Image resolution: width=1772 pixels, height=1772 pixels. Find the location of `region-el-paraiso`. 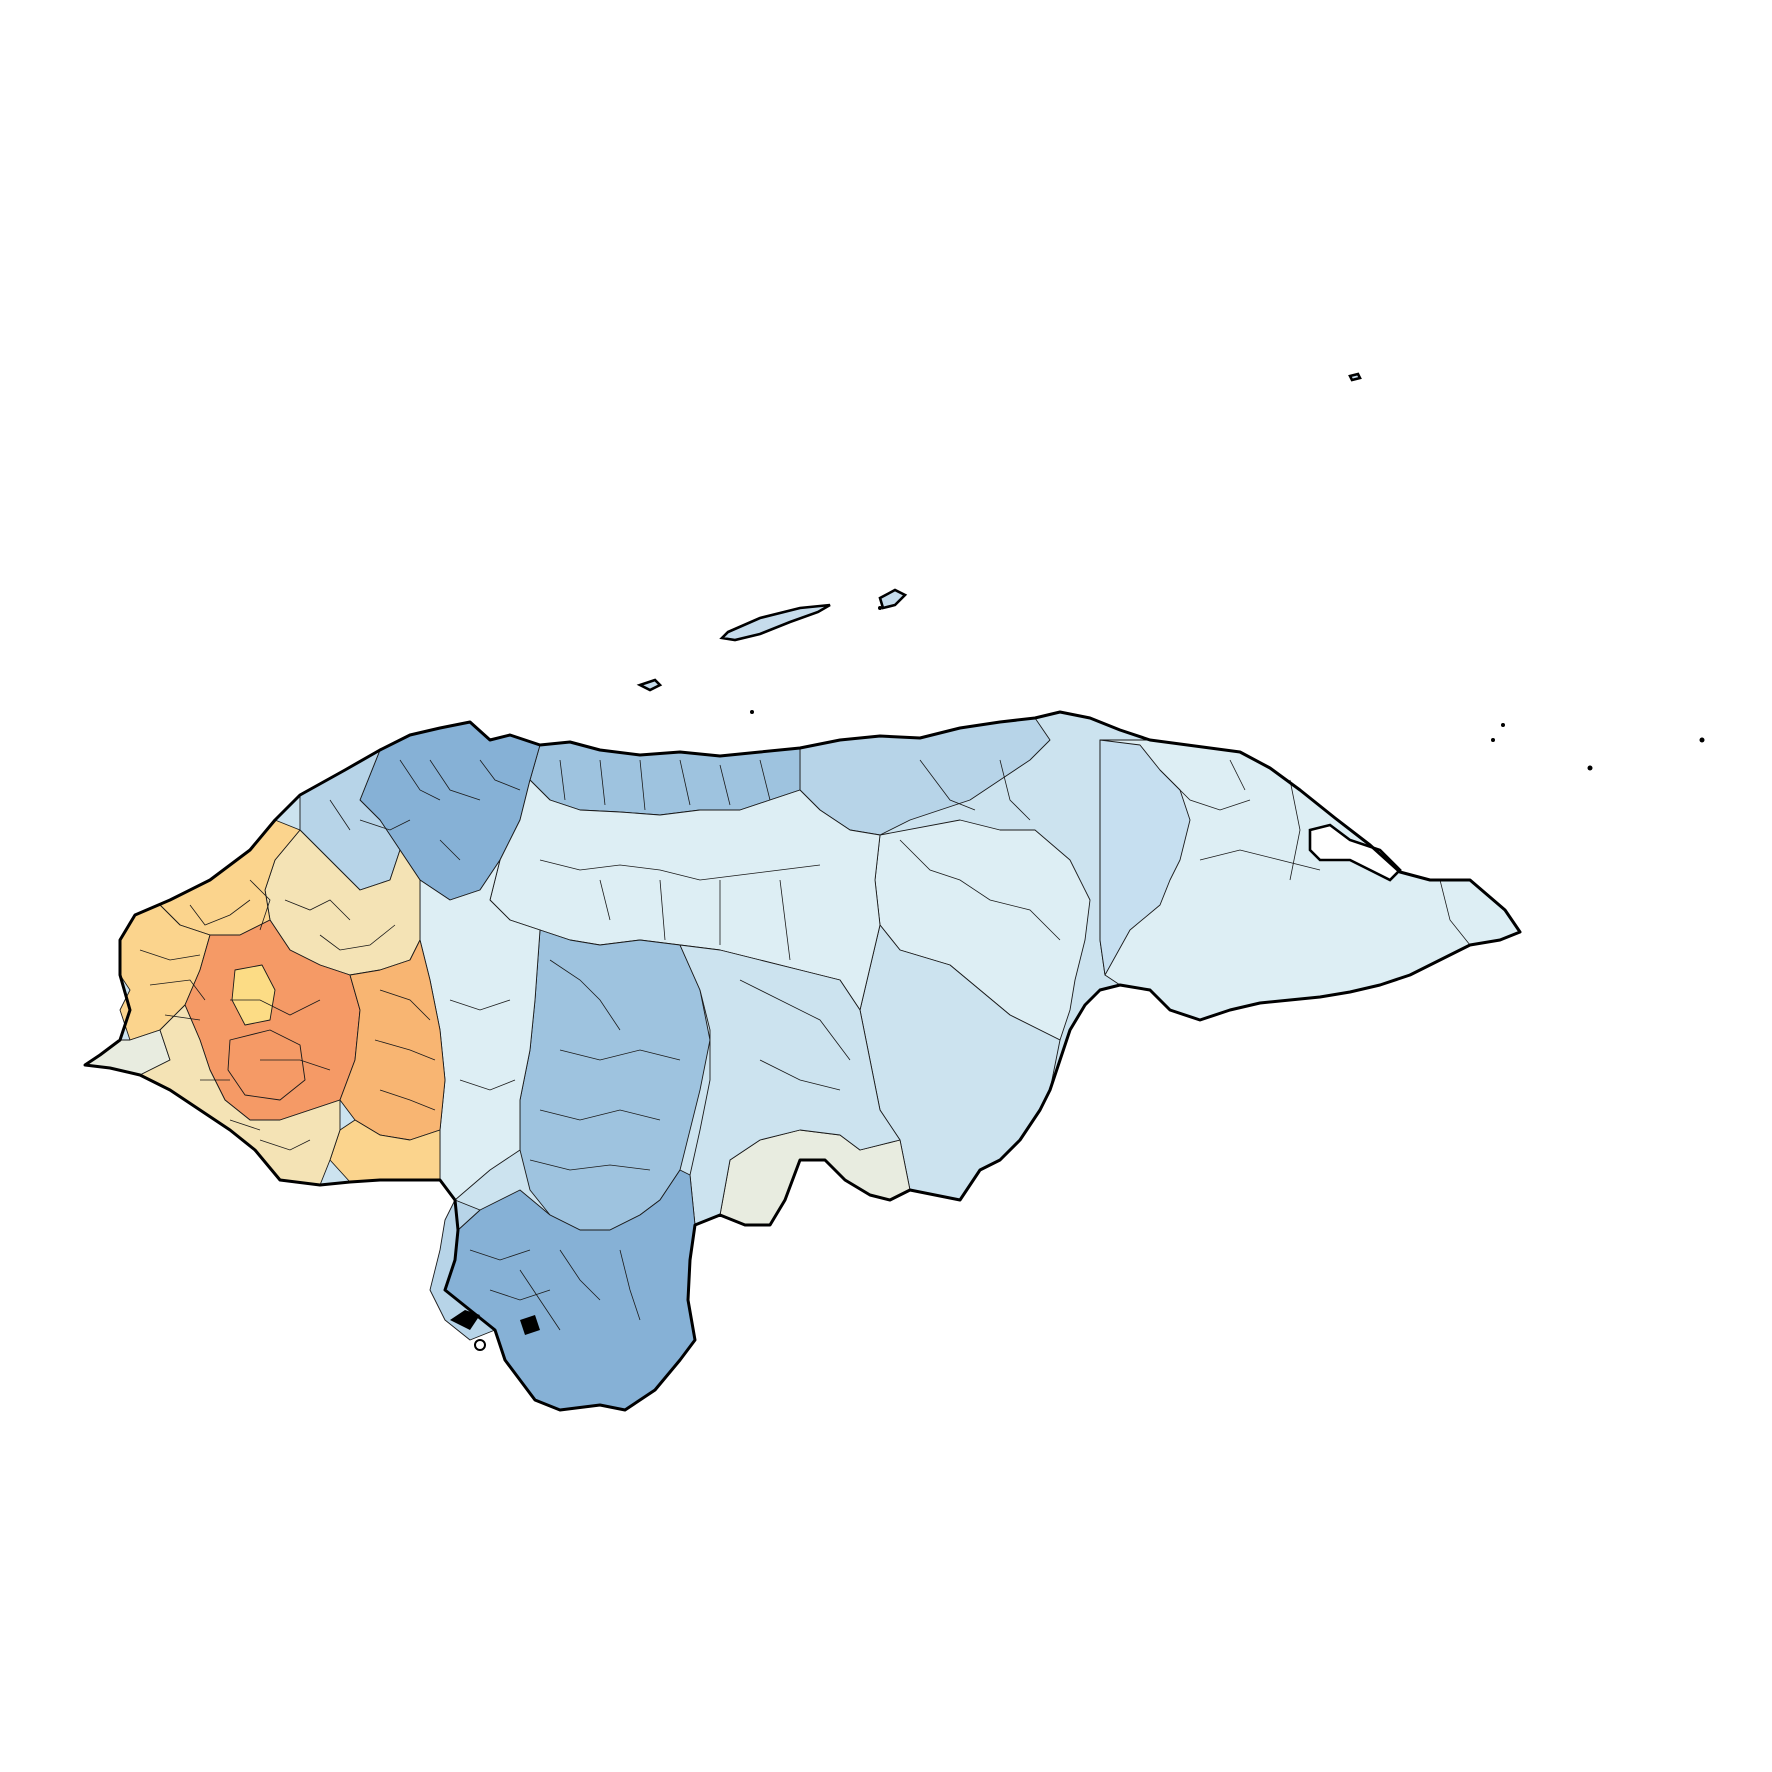

region-el-paraiso is located at coordinates (790, 1085).